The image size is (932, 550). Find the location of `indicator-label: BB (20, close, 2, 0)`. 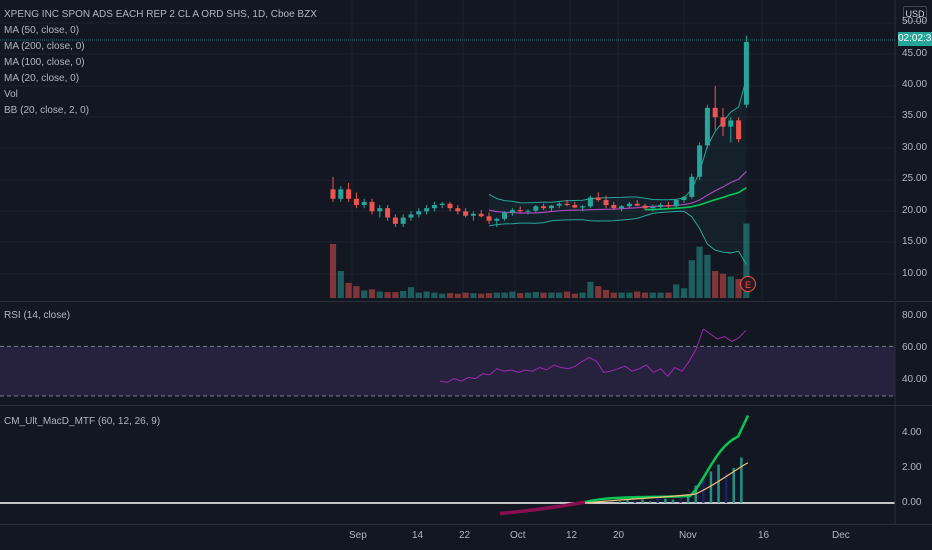

indicator-label: BB (20, close, 2, 0) is located at coordinates (47, 110).